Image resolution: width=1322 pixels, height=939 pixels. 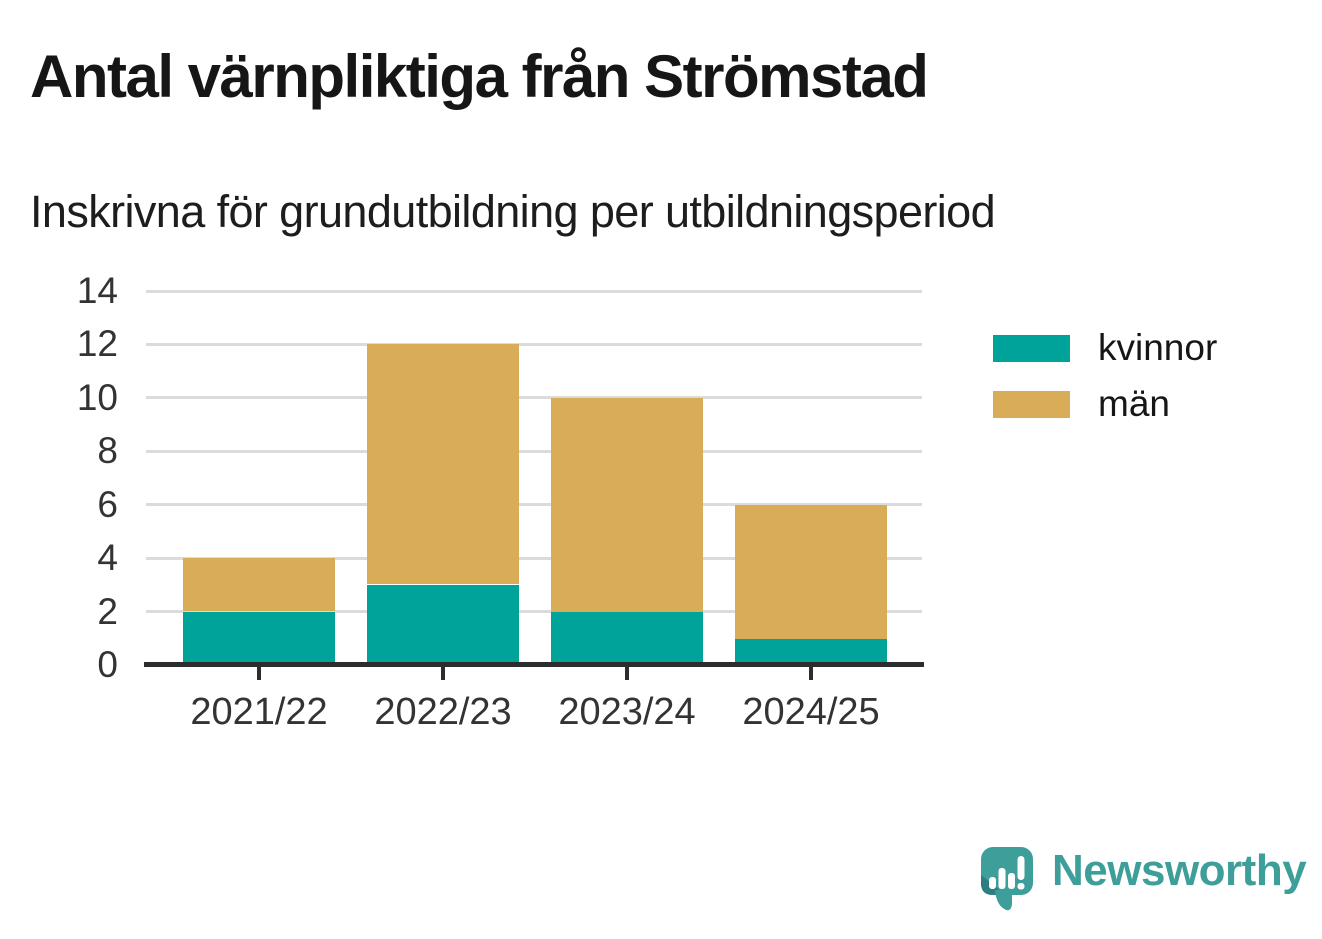 I want to click on legend: kvinnor män, so click(x=1105, y=376).